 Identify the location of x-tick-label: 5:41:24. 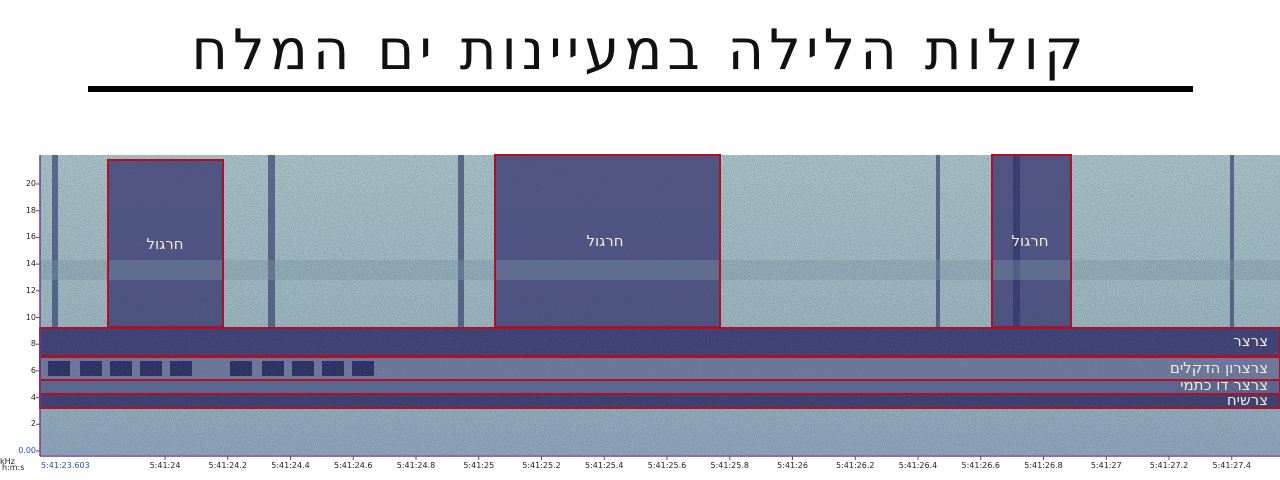
(165, 465).